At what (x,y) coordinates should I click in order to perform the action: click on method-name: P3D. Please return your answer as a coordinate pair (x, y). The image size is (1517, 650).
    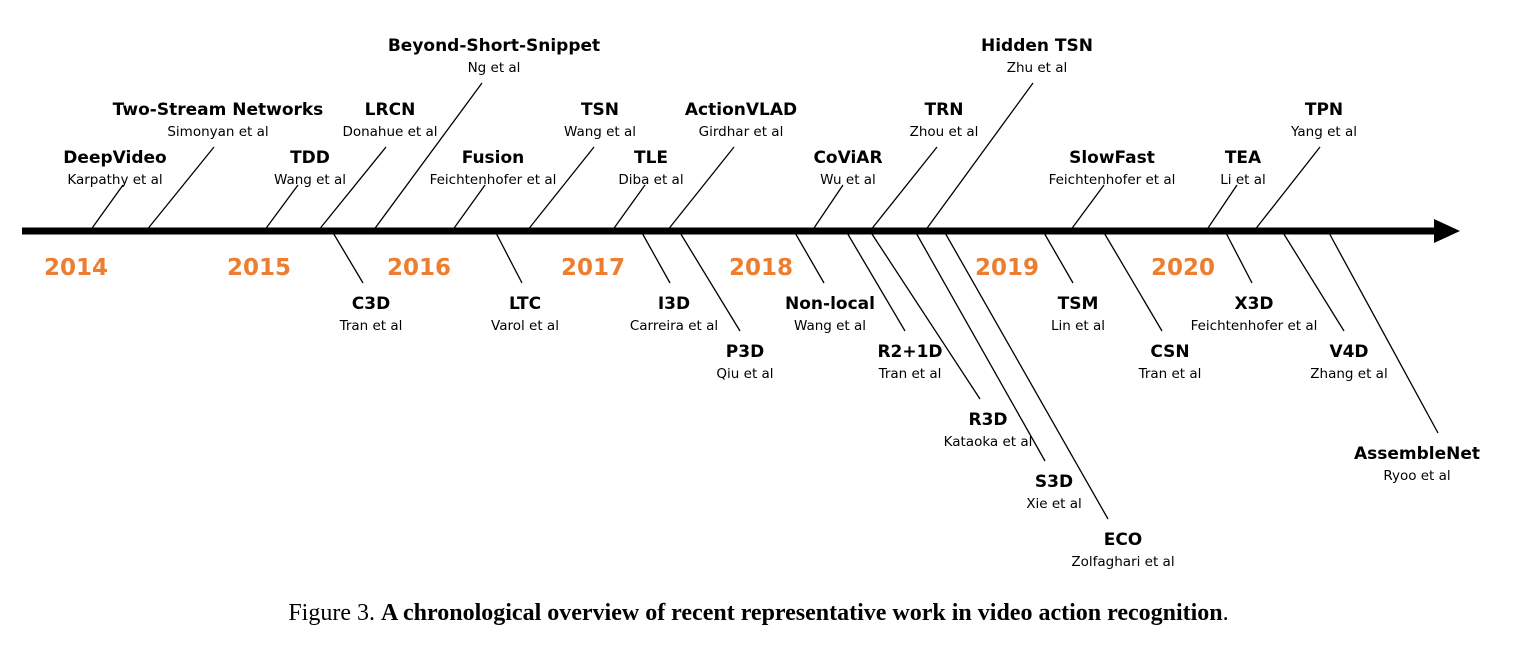
    Looking at the image, I should click on (745, 352).